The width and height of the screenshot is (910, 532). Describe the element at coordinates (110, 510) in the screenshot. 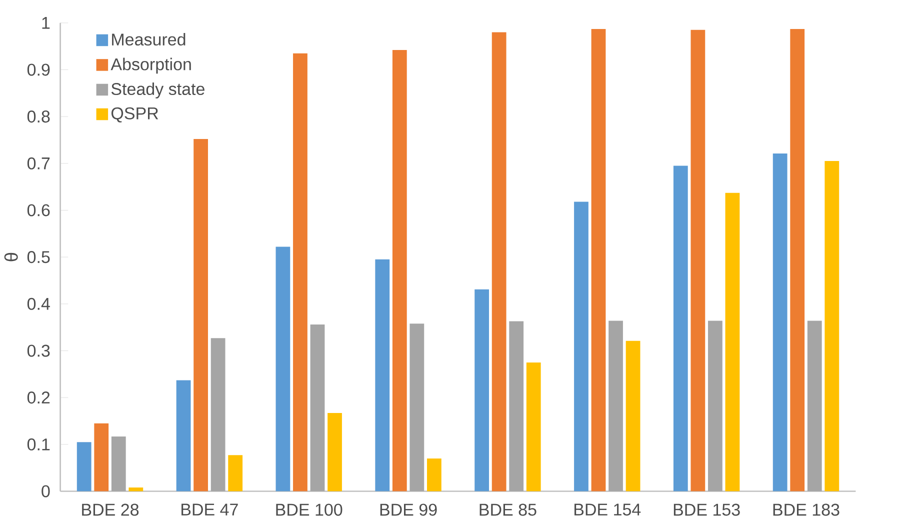

I see `x-tick-label: BDE 28` at that location.